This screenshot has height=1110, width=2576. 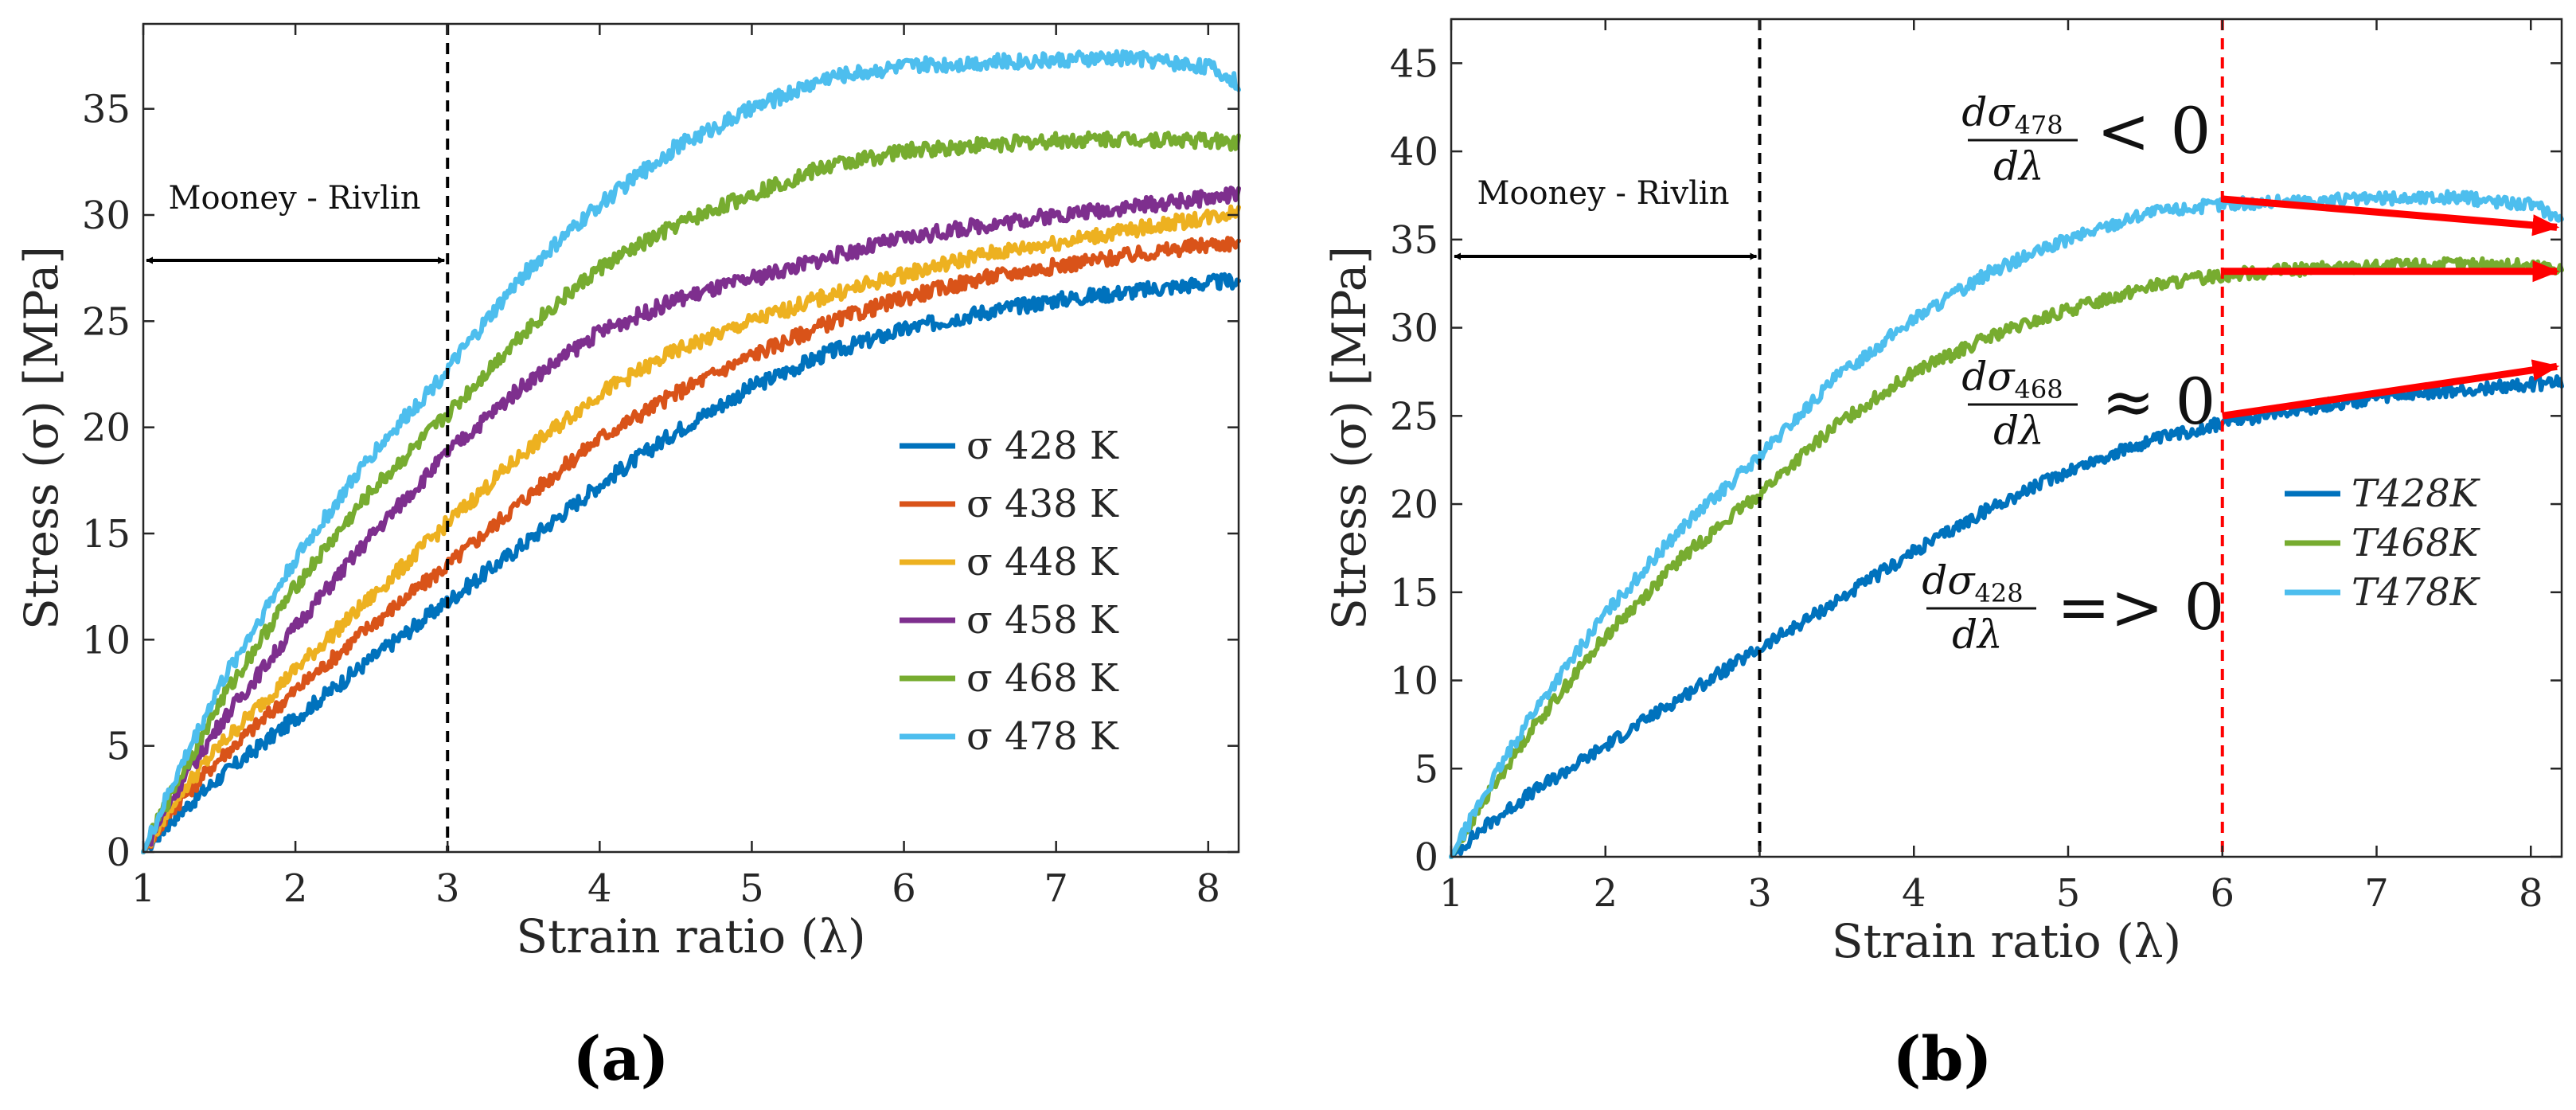 What do you see at coordinates (1414, 152) in the screenshot?
I see `y-tick-label: 40` at bounding box center [1414, 152].